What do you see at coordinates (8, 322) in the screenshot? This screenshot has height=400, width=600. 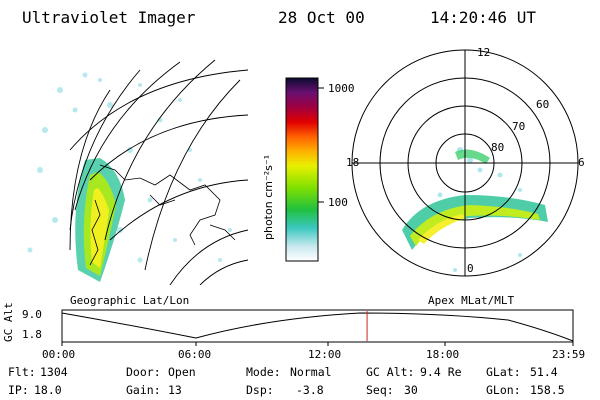 I see `altitude-axis-label: GC Alt` at bounding box center [8, 322].